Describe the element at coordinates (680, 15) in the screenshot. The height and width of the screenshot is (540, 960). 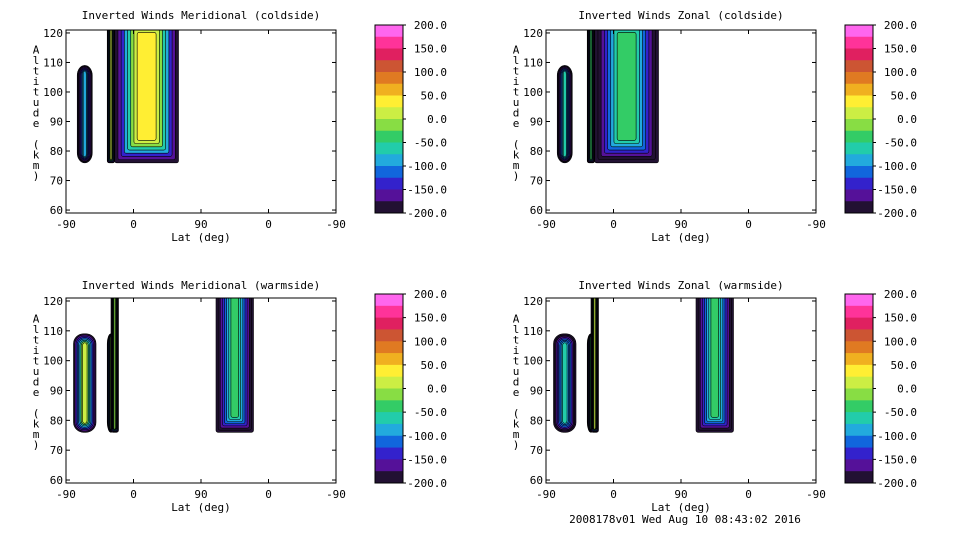
I see `chart-title: Inverted Winds Zonal (coldside)` at that location.